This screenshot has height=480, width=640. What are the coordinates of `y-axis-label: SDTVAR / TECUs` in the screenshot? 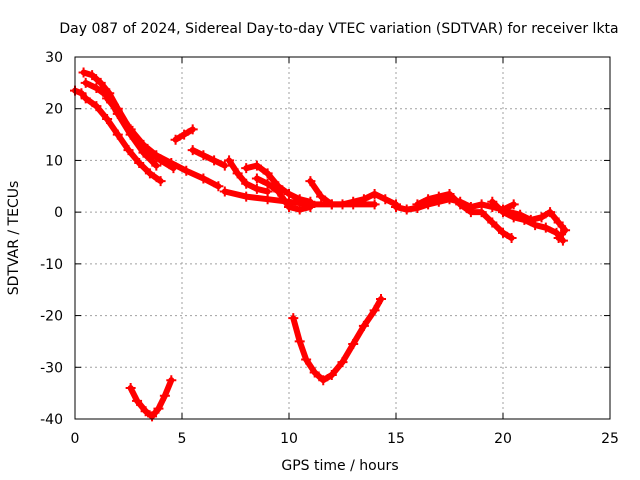 It's located at (14, 238).